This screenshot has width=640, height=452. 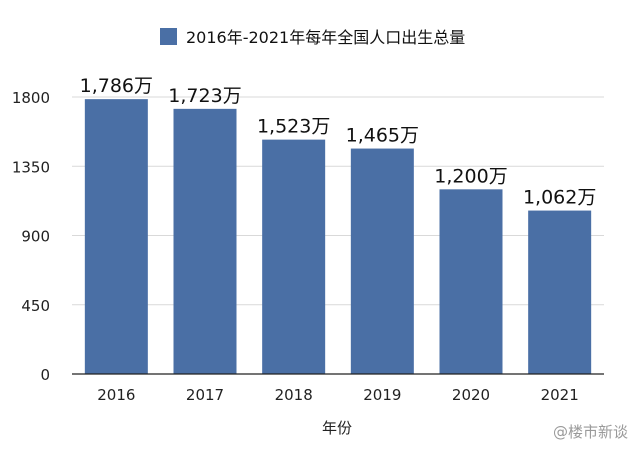 I want to click on x-tick-label: 2016, so click(x=116, y=395).